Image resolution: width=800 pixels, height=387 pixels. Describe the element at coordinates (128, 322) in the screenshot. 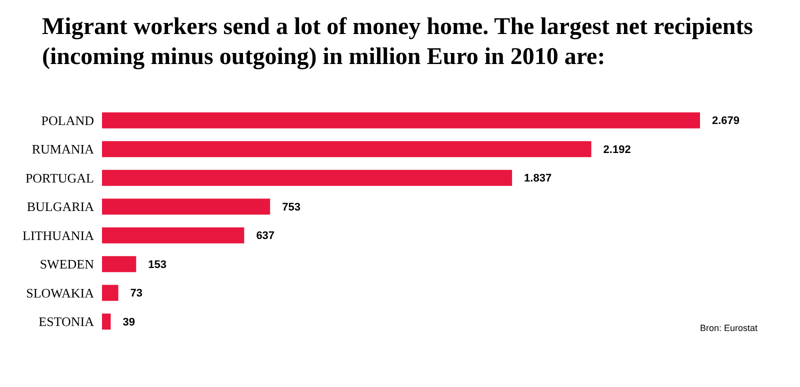

I see `data-label: 39` at that location.